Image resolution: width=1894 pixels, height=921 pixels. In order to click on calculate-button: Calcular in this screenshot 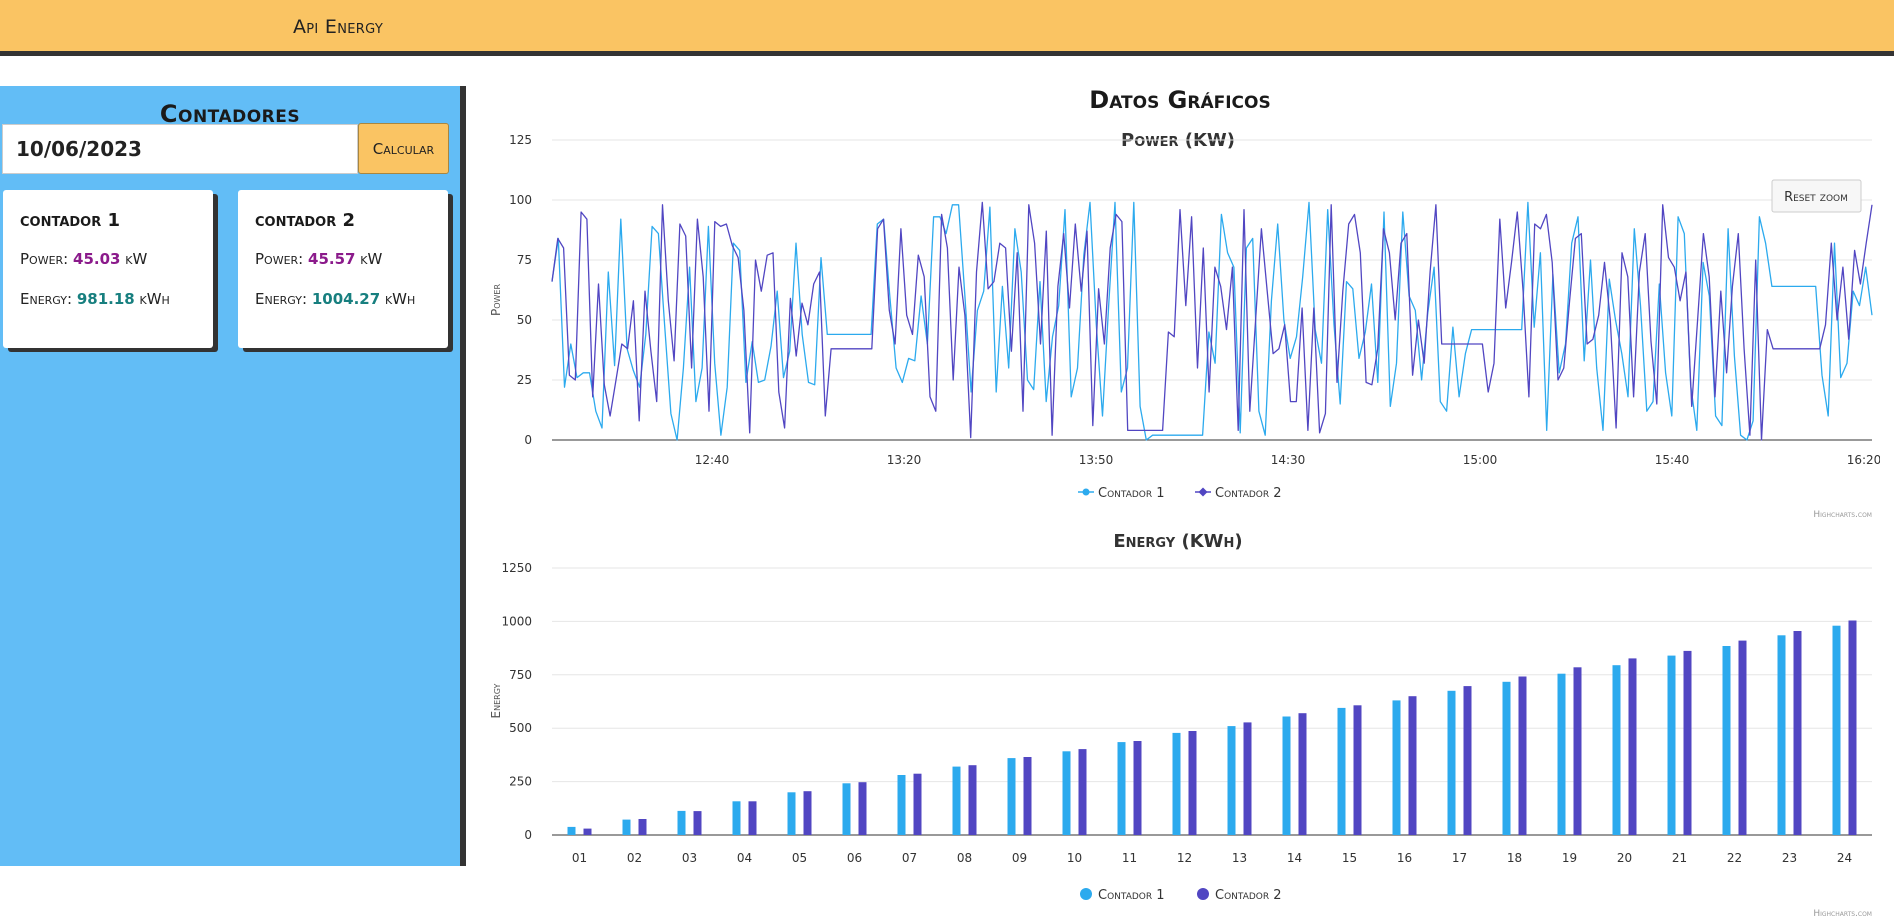, I will do `click(403, 148)`.